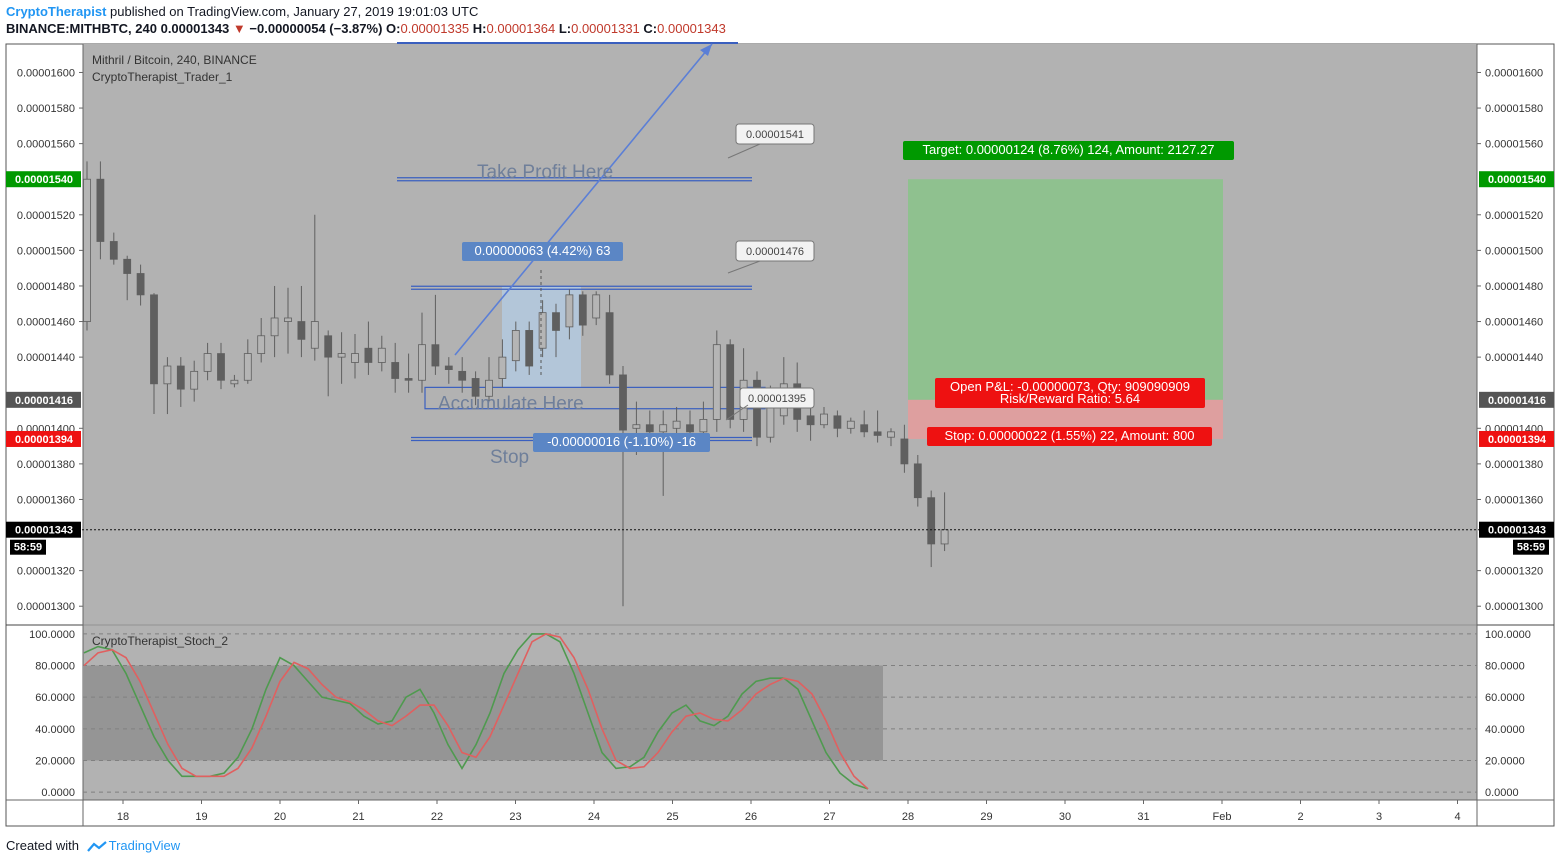 The height and width of the screenshot is (865, 1560). What do you see at coordinates (96, 846) in the screenshot?
I see `tradingview-logo-icon` at bounding box center [96, 846].